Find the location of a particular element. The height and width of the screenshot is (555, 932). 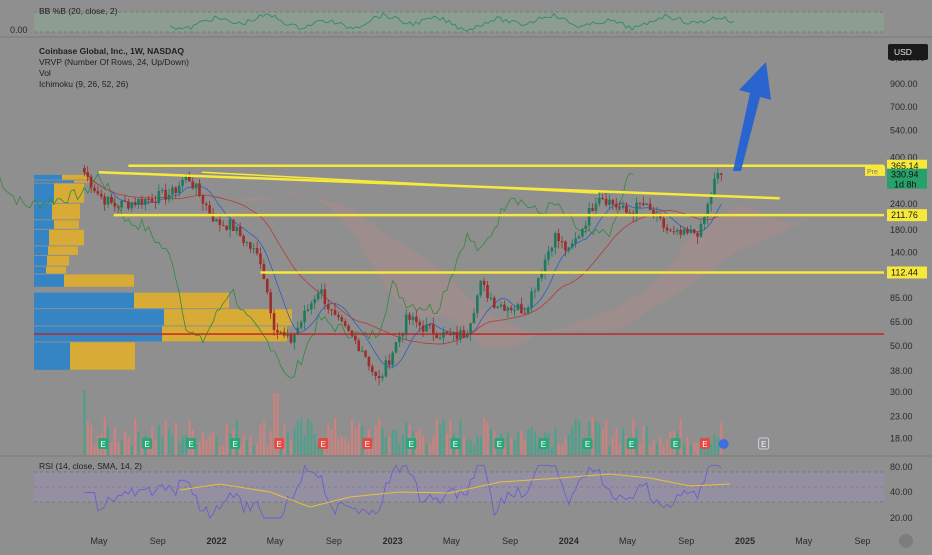

symbol-title: Coinbase Global, Inc., 1W, NASDAQ is located at coordinates (111, 51).